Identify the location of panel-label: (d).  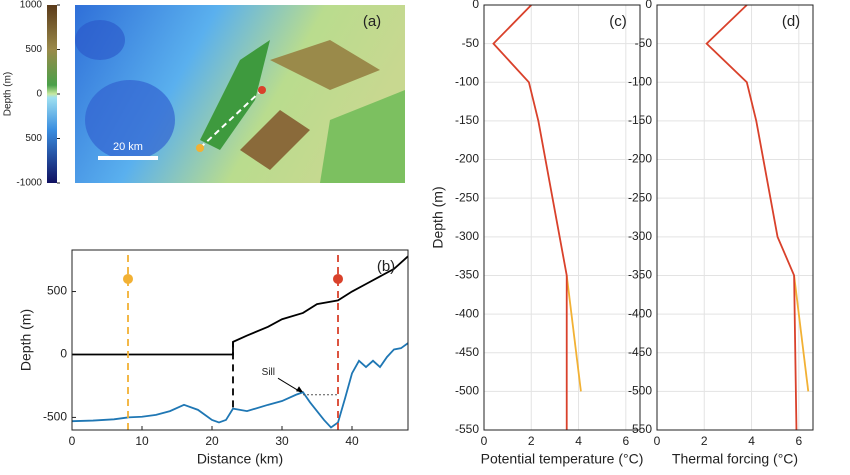
(791, 21).